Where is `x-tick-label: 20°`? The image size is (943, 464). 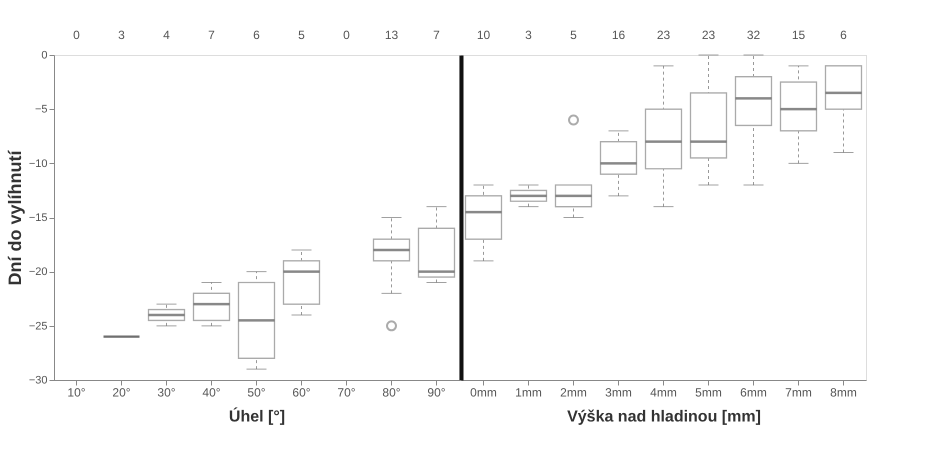 x-tick-label: 20° is located at coordinates (121, 393).